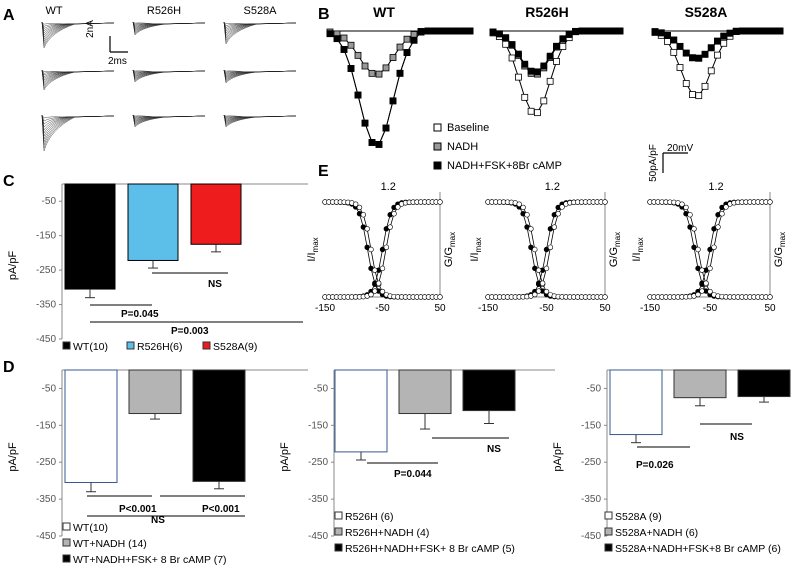 The image size is (800, 566). Describe the element at coordinates (369, 517) in the screenshot. I see `legend-label: R526H (6)` at that location.